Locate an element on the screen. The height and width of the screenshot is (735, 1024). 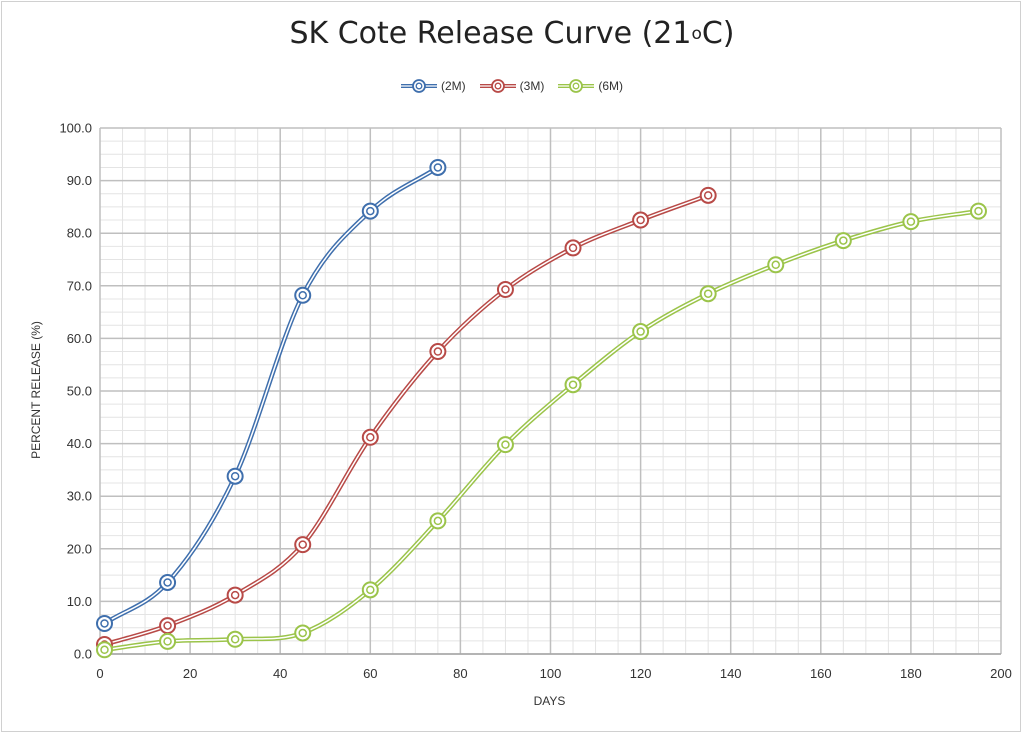
y-tick-label: 30.0 is located at coordinates (79, 496).